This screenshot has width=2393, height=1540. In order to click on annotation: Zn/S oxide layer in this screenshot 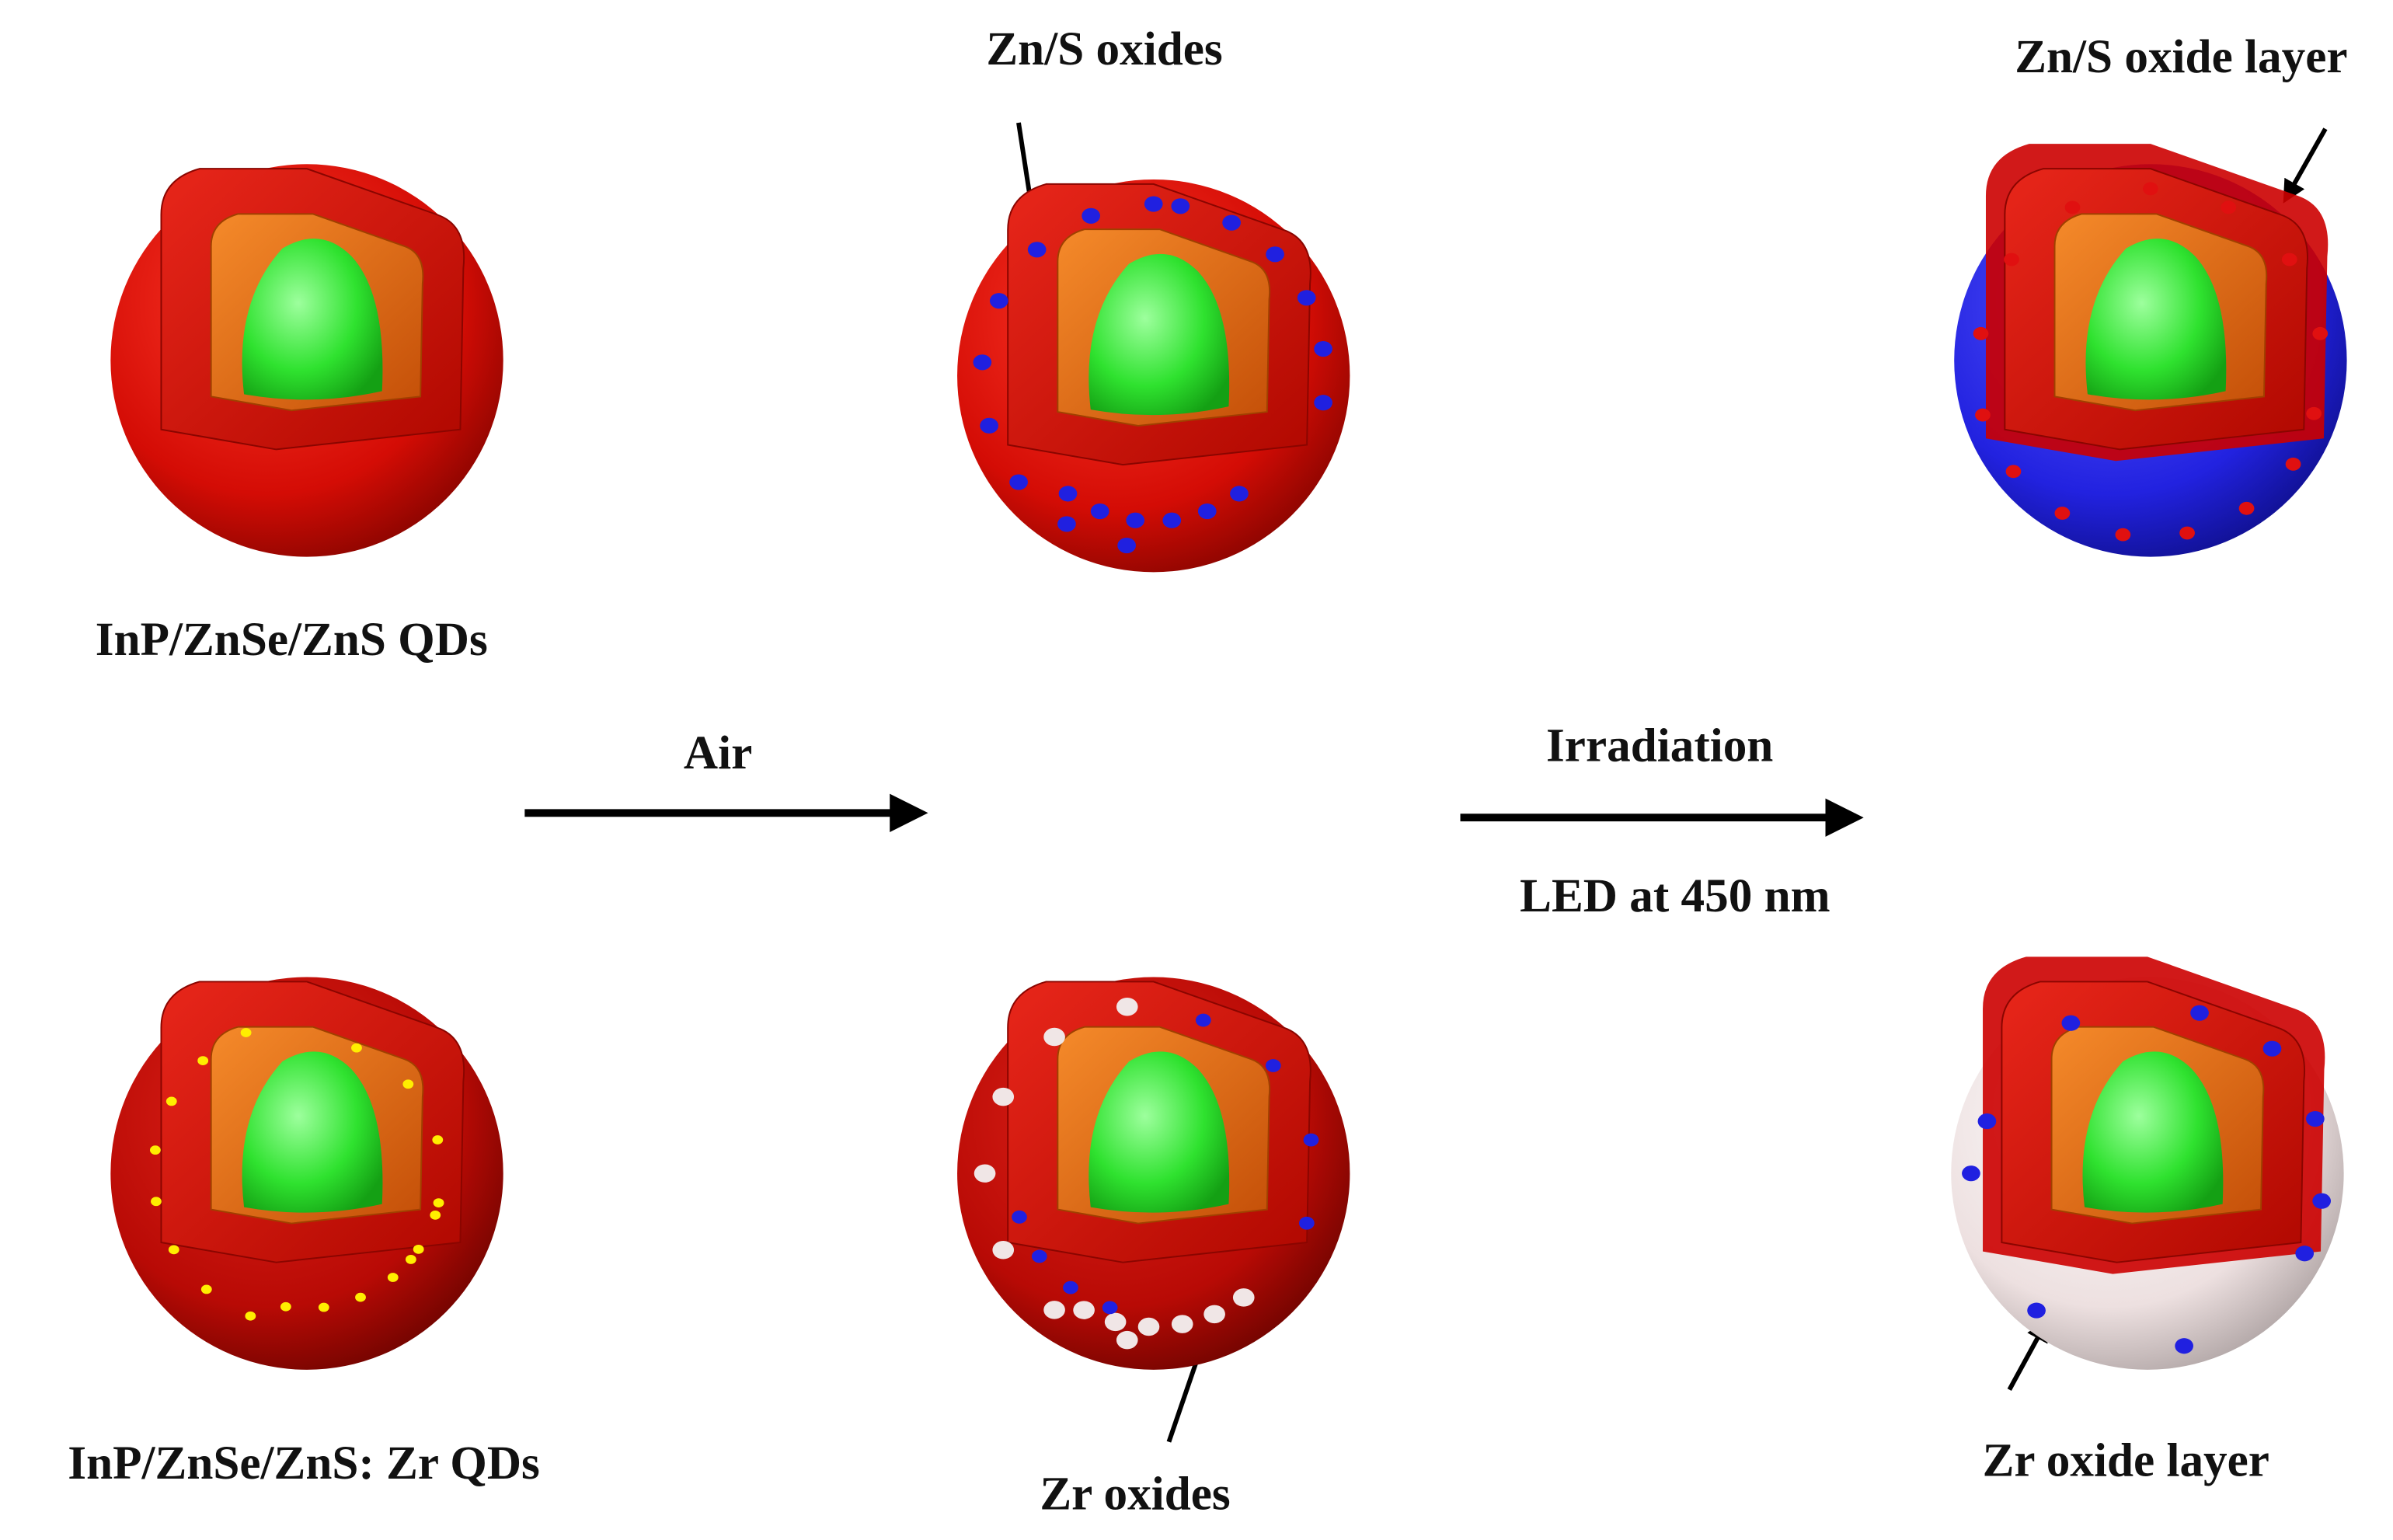, I will do `click(2181, 56)`.